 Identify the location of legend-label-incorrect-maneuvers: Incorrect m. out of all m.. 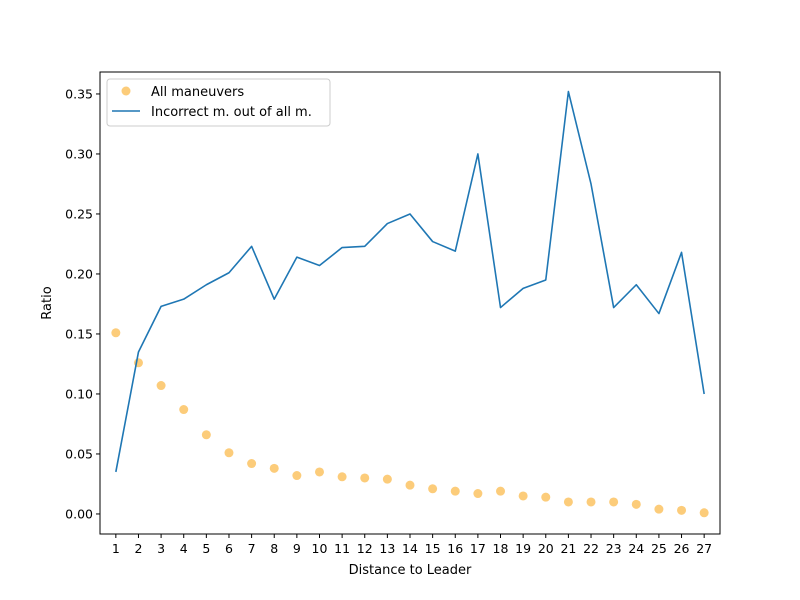
(231, 112).